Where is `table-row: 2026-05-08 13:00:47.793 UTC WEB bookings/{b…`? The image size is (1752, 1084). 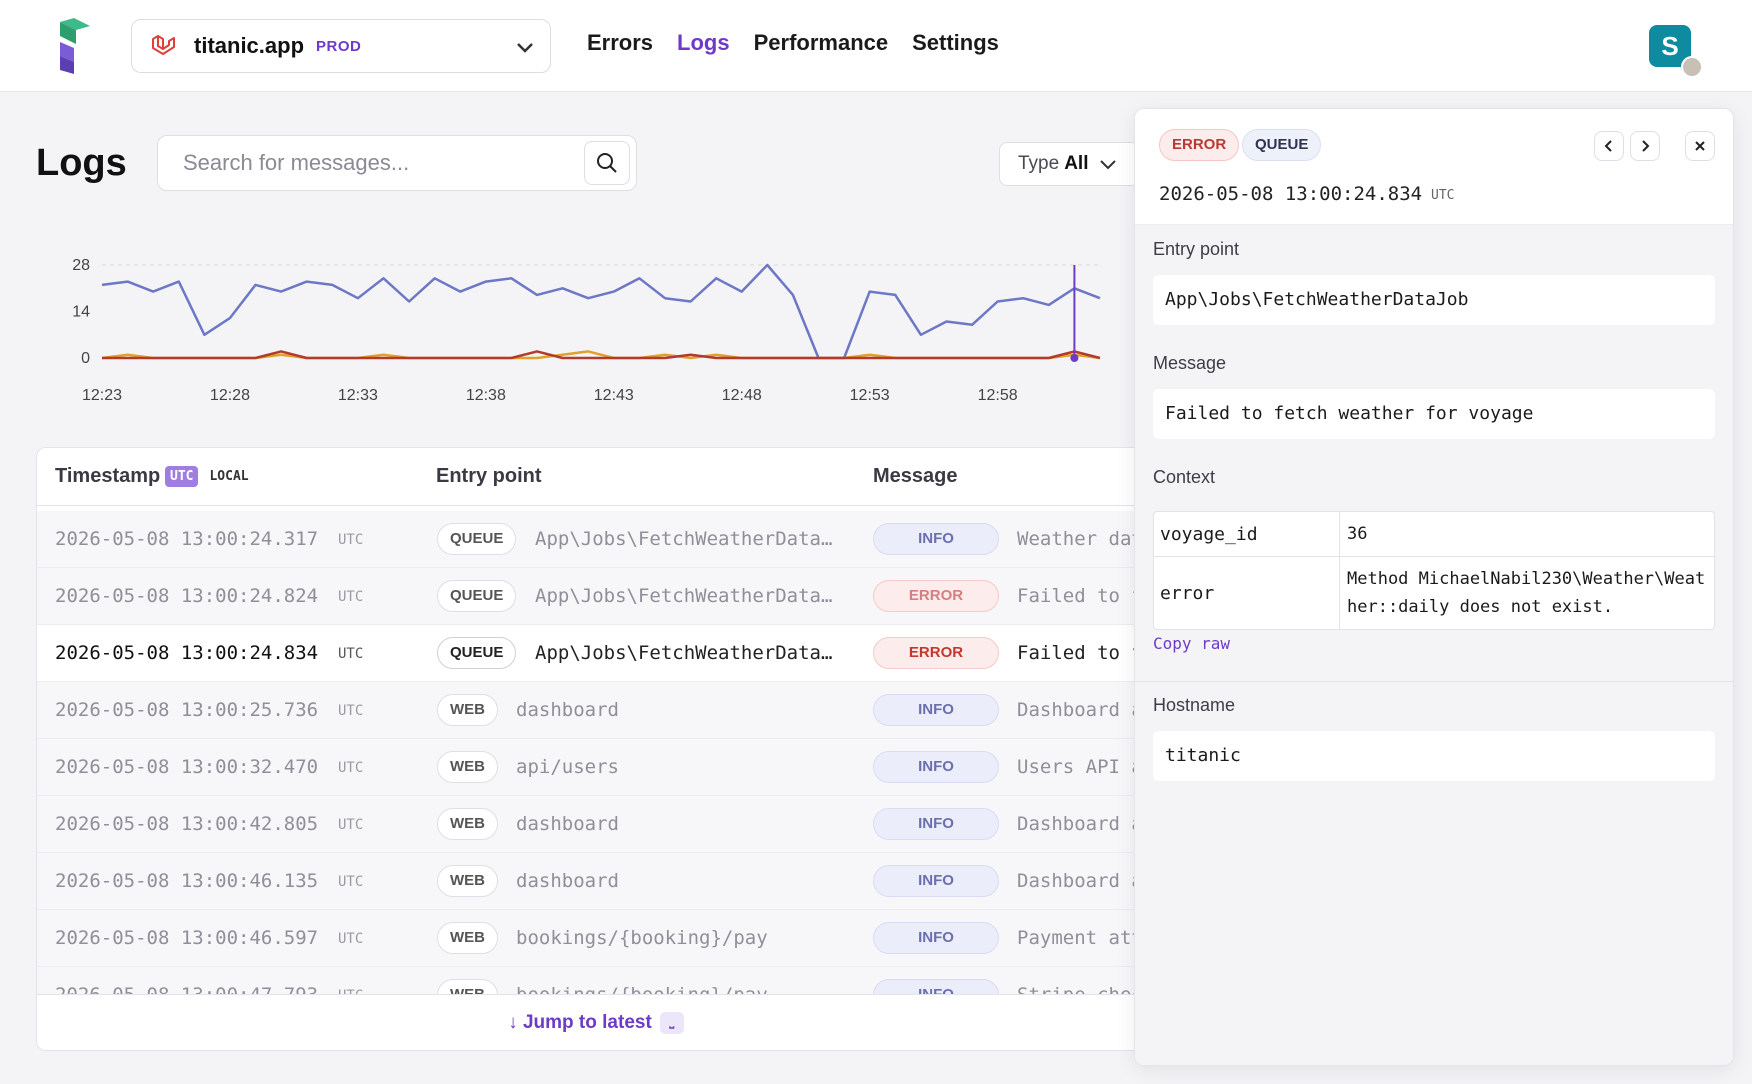
table-row: 2026-05-08 13:00:47.793 UTC WEB bookings/{b… is located at coordinates (596, 981).